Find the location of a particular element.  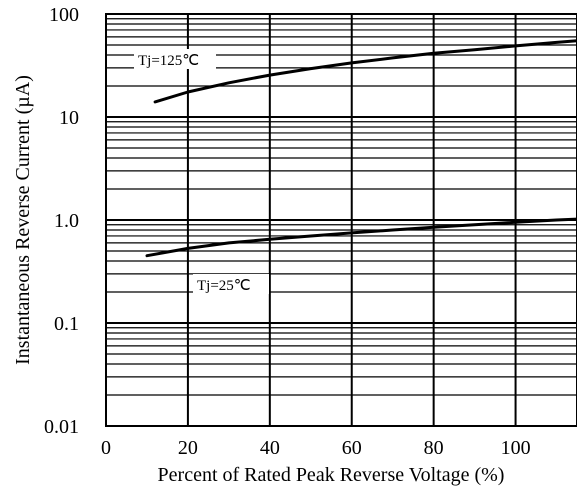

y-tick-labels: 100 10 1.0 0.1 0.01 is located at coordinates (61, 221).